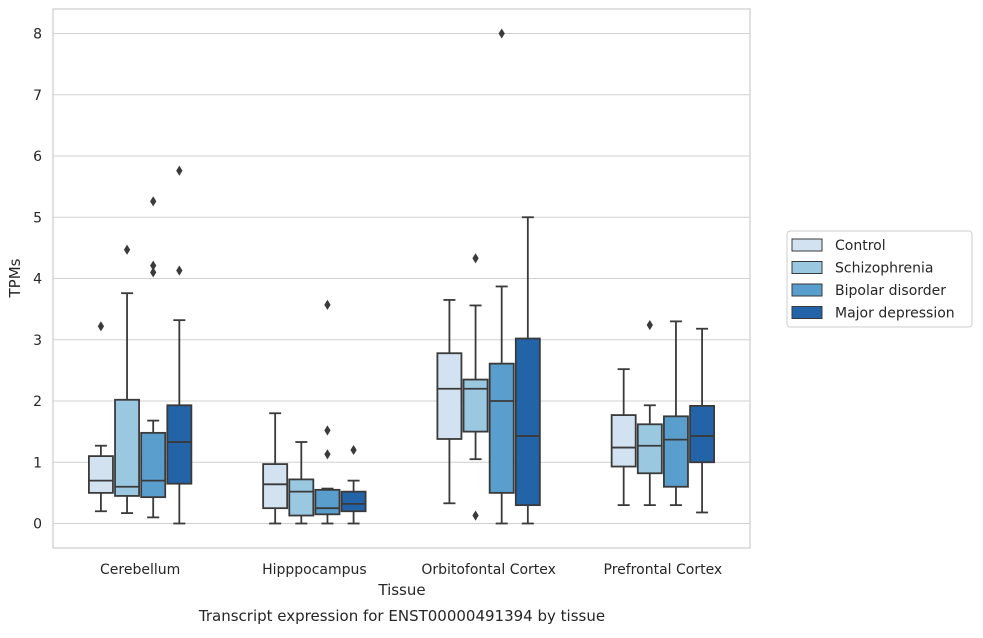 Image resolution: width=983 pixels, height=638 pixels. What do you see at coordinates (37, 157) in the screenshot?
I see `y-tick-label-6: 6` at bounding box center [37, 157].